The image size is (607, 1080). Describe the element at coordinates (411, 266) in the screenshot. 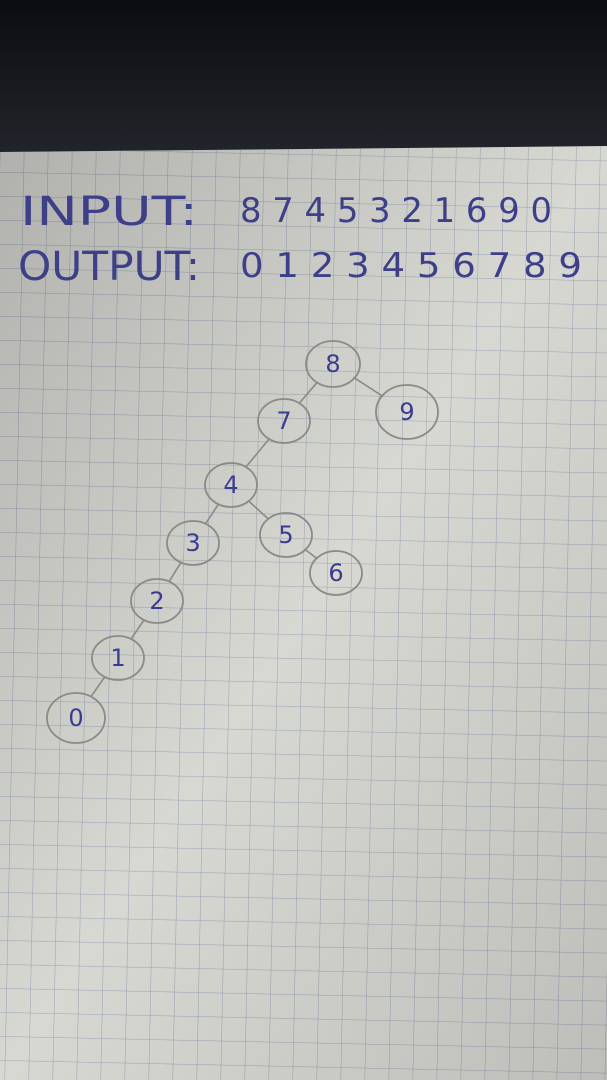

I see `output-value: 0 1 2 3 4 5 6 7 8 9` at that location.